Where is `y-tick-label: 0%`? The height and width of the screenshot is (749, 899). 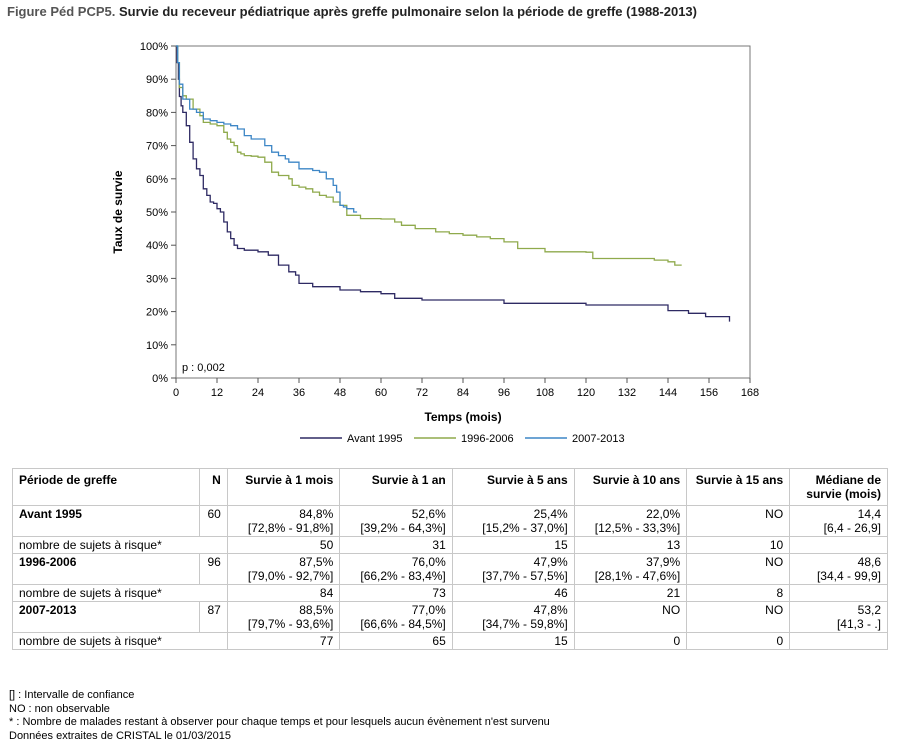 y-tick-label: 0% is located at coordinates (160, 379).